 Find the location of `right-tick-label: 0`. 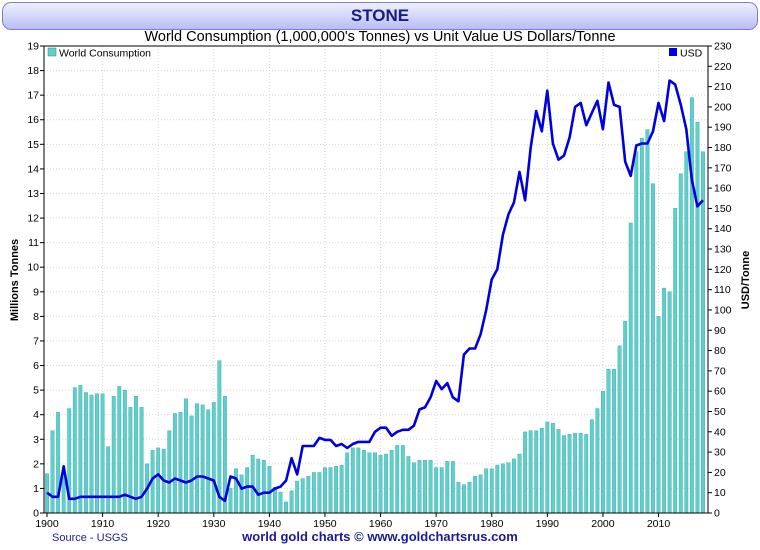

right-tick-label: 0 is located at coordinates (717, 514).